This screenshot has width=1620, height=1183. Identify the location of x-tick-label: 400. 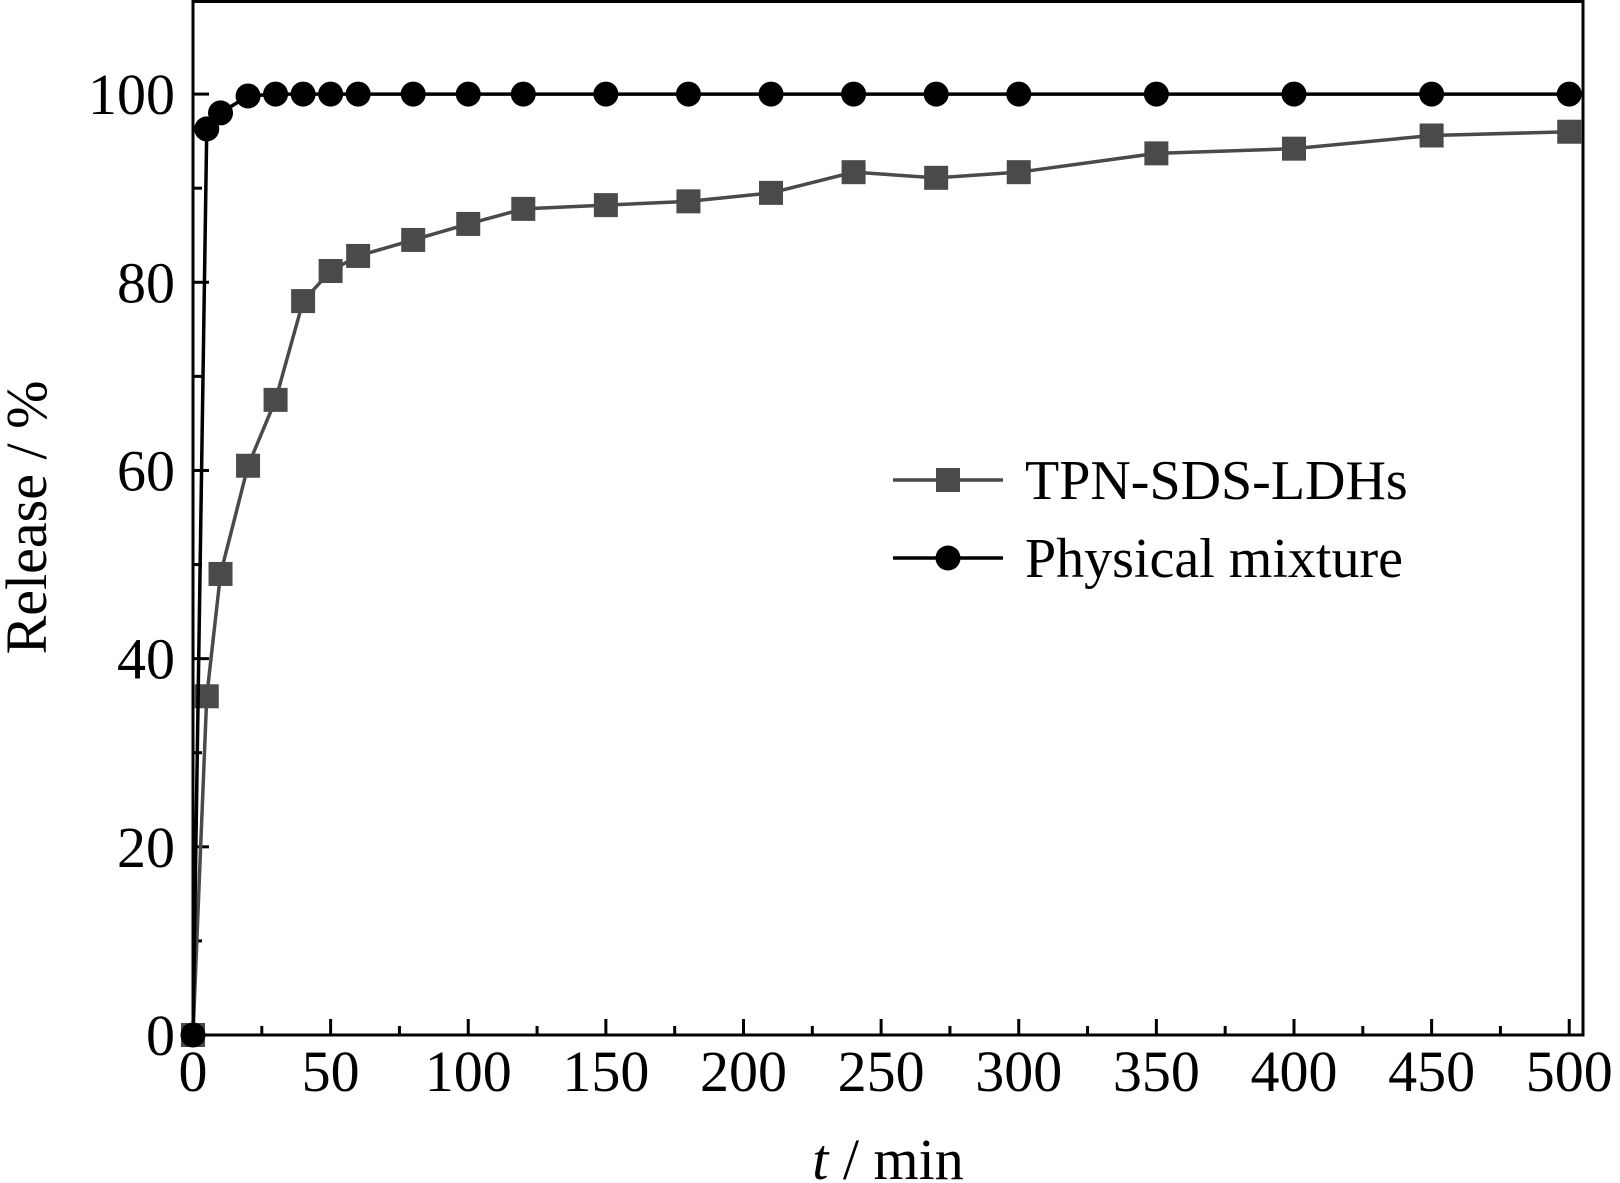
(1293, 1071).